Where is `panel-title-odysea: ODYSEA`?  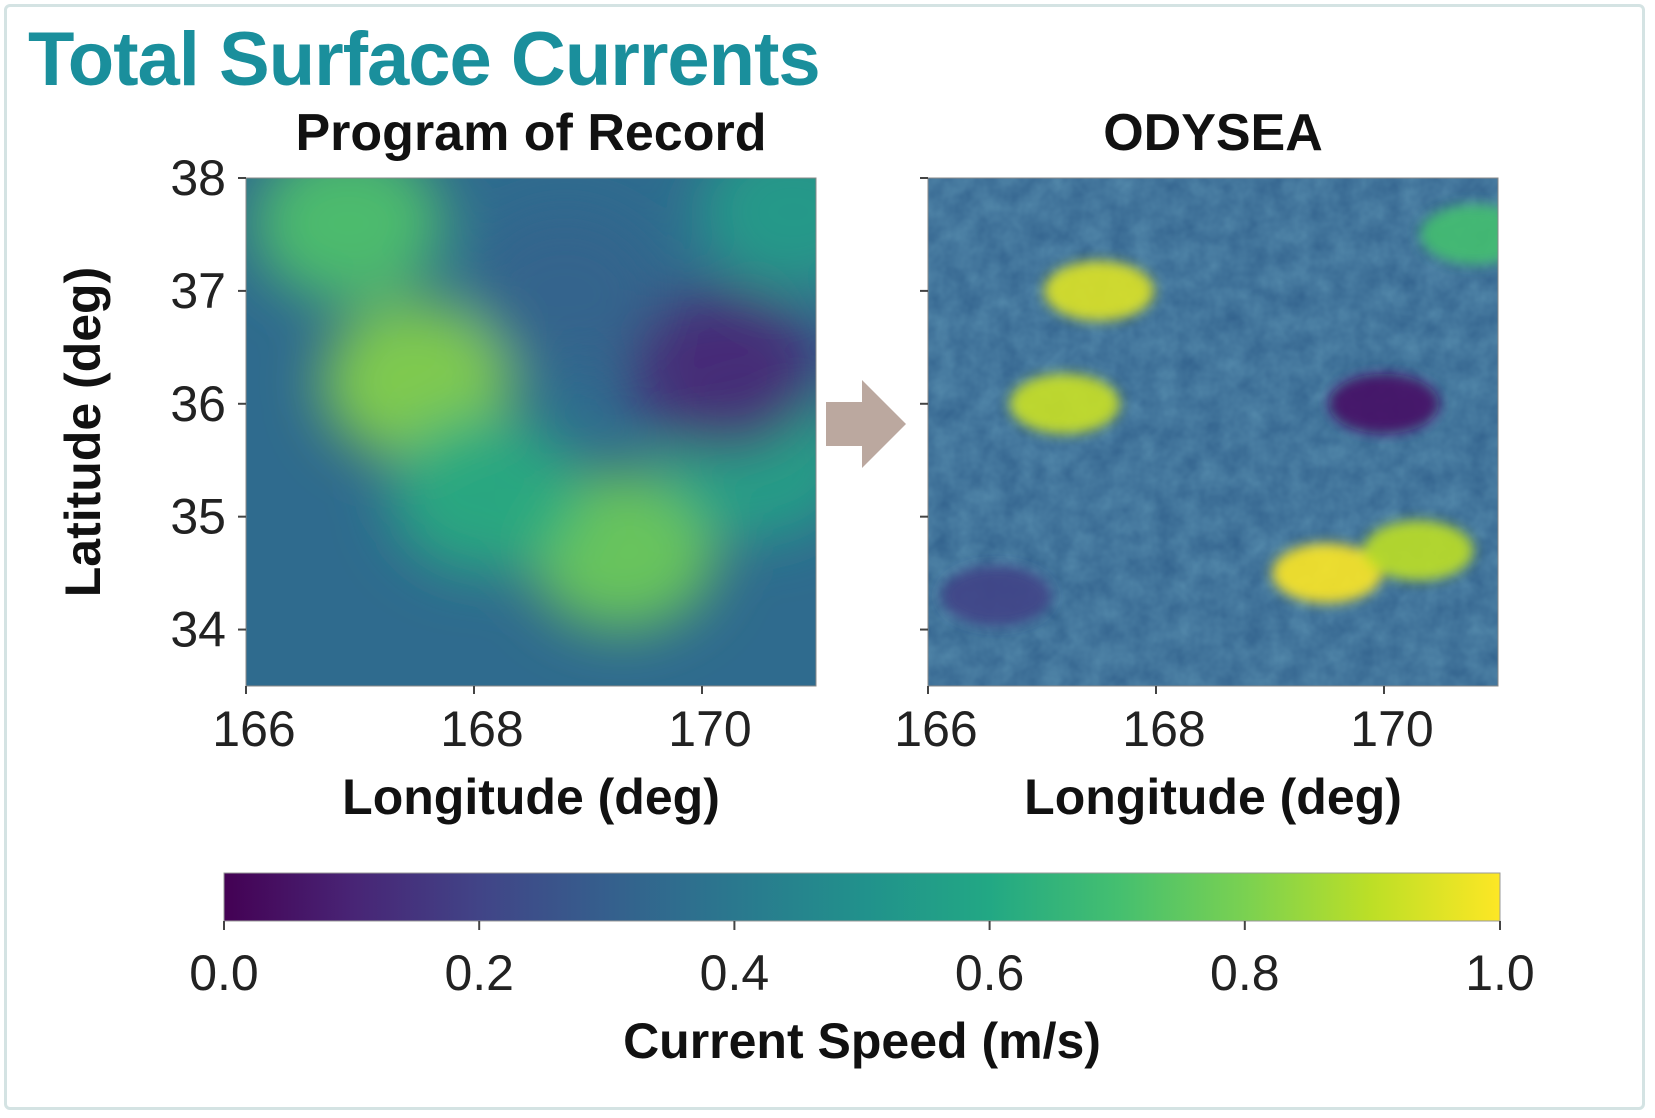
panel-title-odysea: ODYSEA is located at coordinates (1213, 133).